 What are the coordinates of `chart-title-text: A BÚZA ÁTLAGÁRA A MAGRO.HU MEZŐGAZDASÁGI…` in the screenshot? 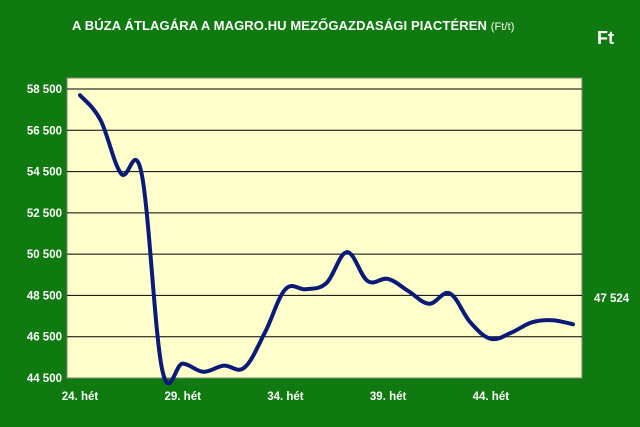 It's located at (279, 25).